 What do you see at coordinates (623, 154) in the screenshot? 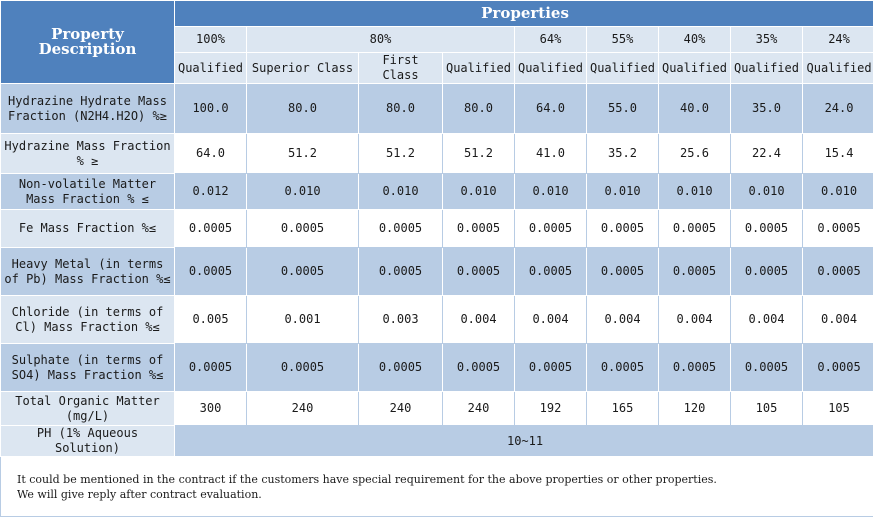
I see `value-cell: 35.2` at bounding box center [623, 154].